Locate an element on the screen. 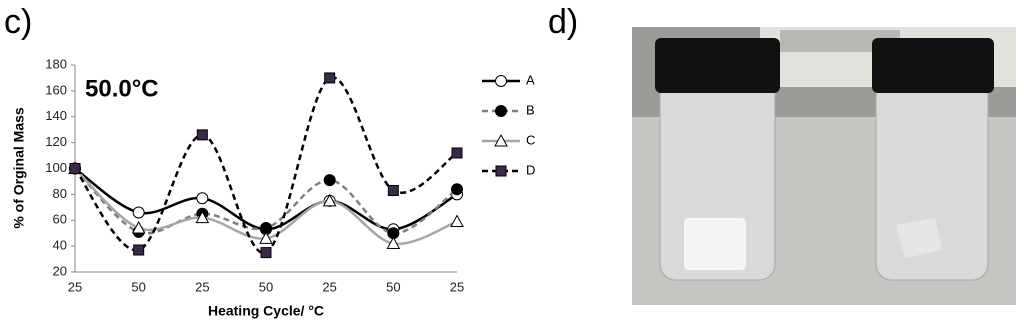 The width and height of the screenshot is (1024, 331). y-tick-label: 20 is located at coordinates (60, 270).